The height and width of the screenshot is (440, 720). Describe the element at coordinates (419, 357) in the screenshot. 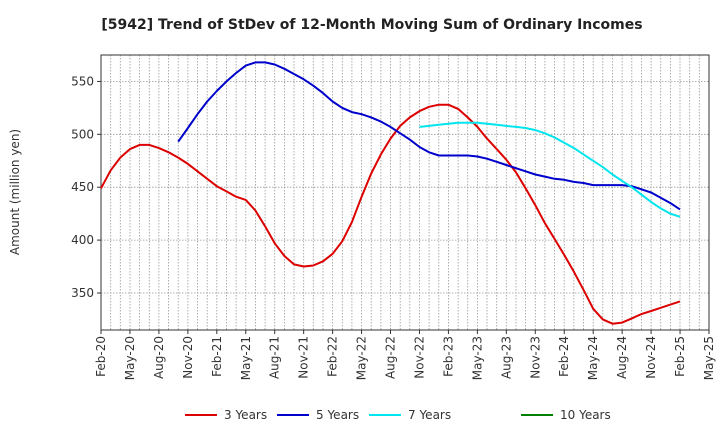

I see `x-tick-label: Nov-22` at that location.